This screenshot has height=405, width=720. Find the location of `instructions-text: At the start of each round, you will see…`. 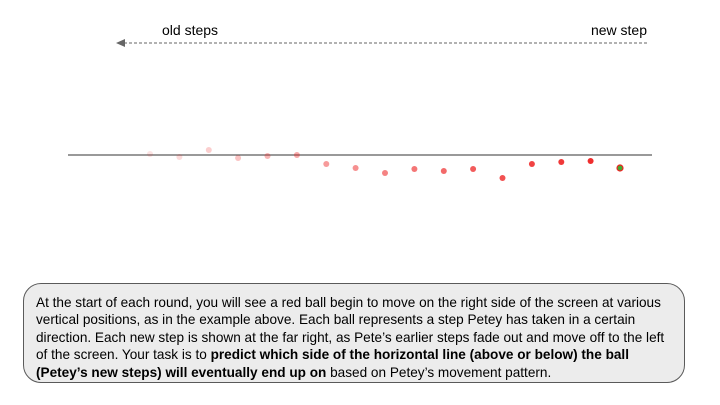

instructions-text: At the start of each round, you will see… is located at coordinates (350, 329).